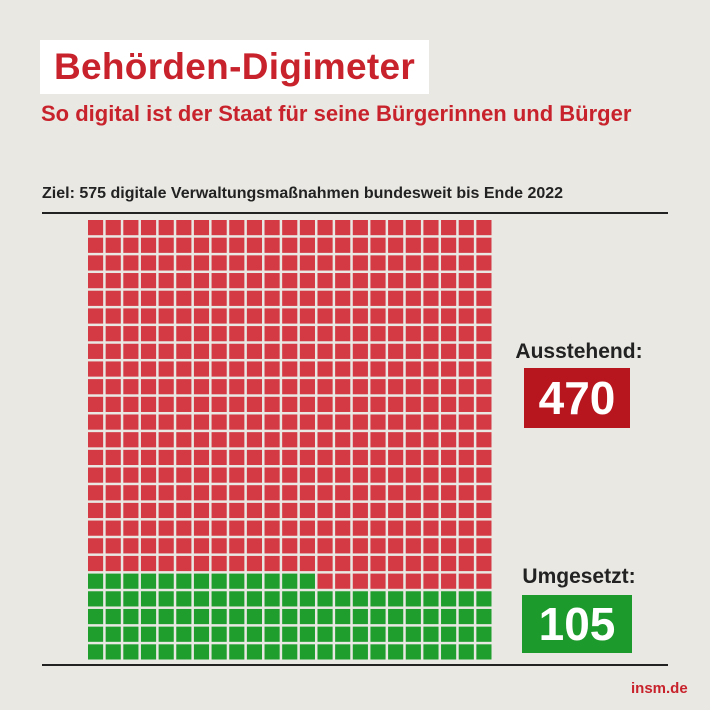  Describe the element at coordinates (659, 688) in the screenshot. I see `brand-link: insm.de` at that location.